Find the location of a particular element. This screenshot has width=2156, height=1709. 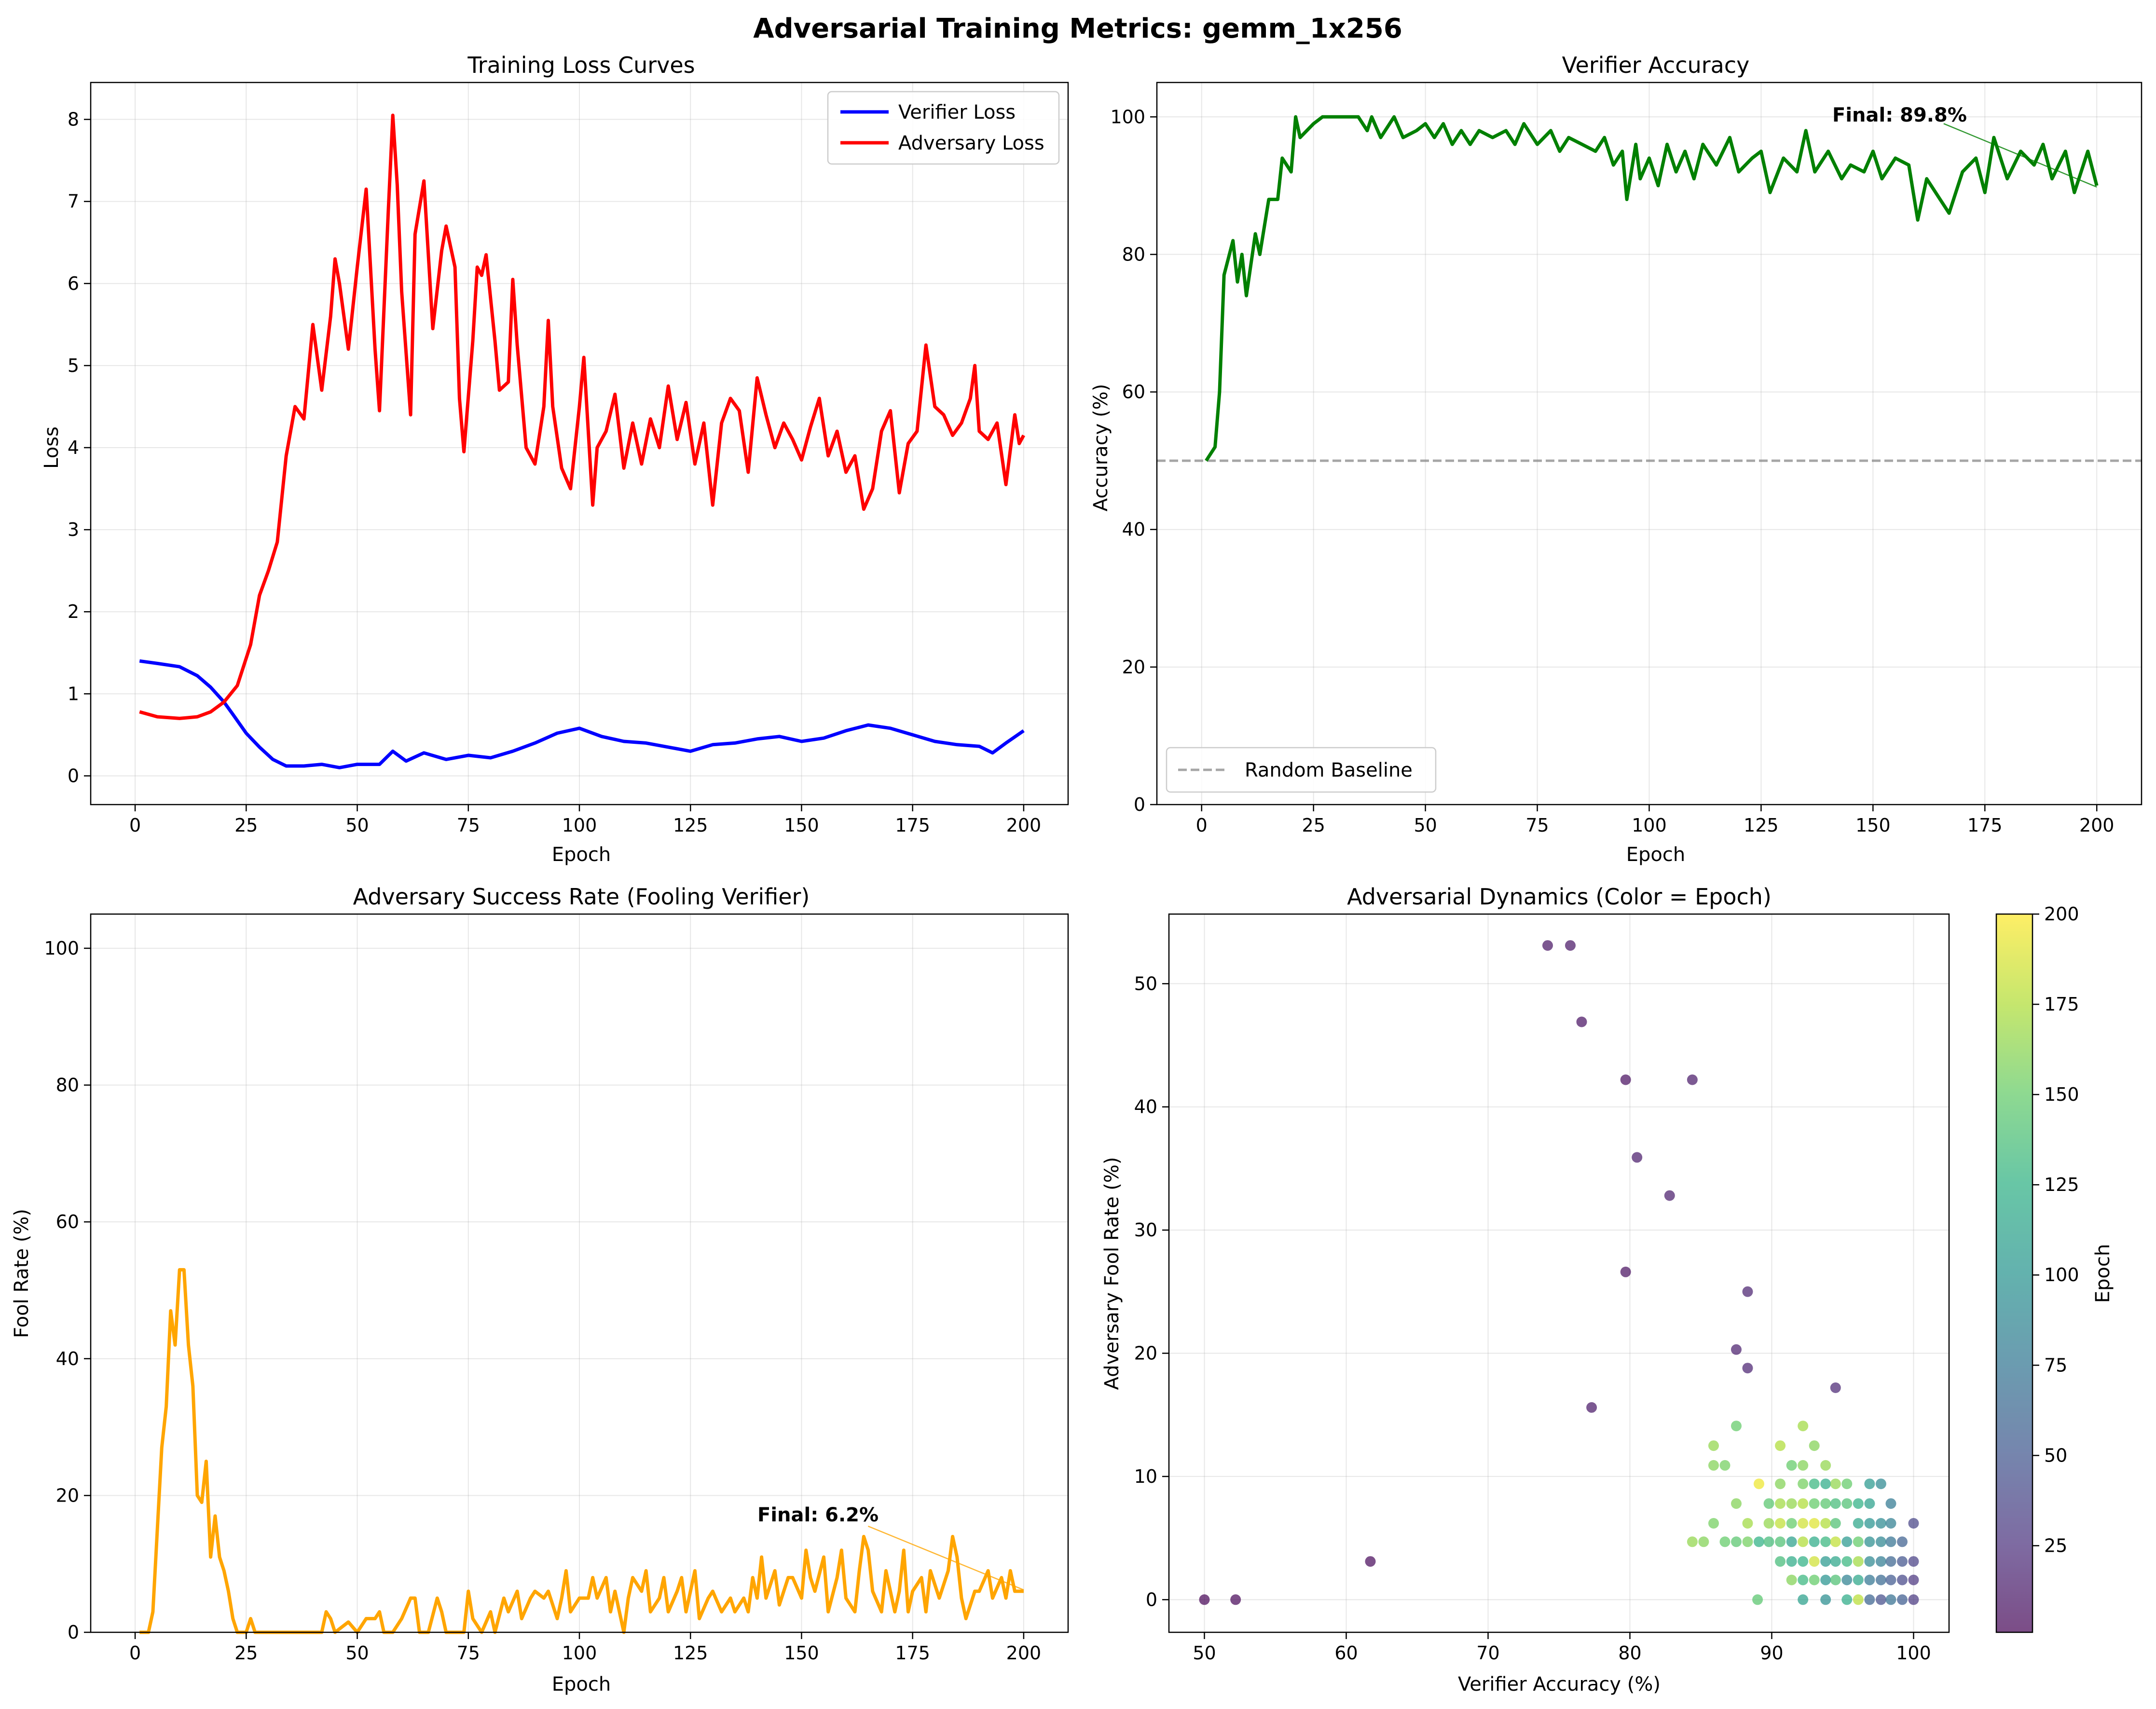

legend-accuracy: Random Baseline is located at coordinates (1302, 770).